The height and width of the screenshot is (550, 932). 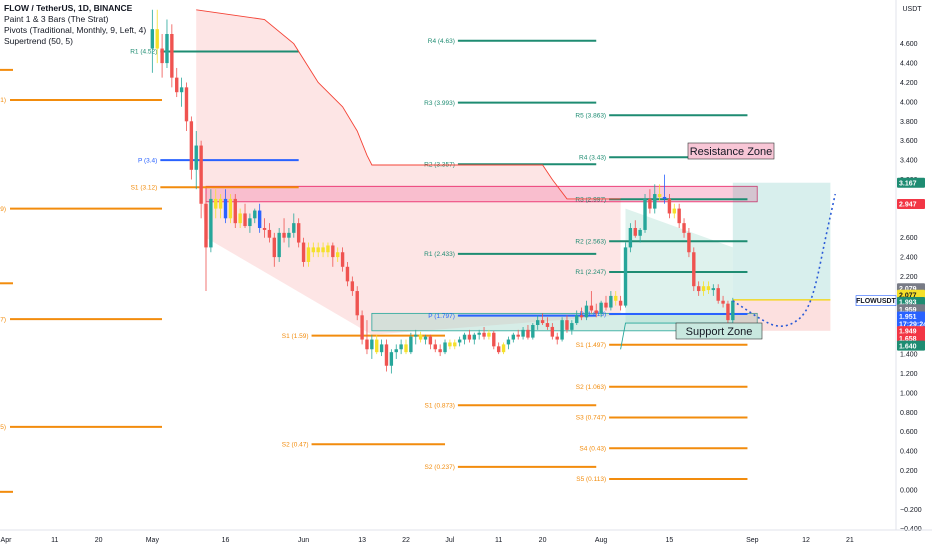 What do you see at coordinates (564, 322) in the screenshot?
I see `support-zone` at bounding box center [564, 322].